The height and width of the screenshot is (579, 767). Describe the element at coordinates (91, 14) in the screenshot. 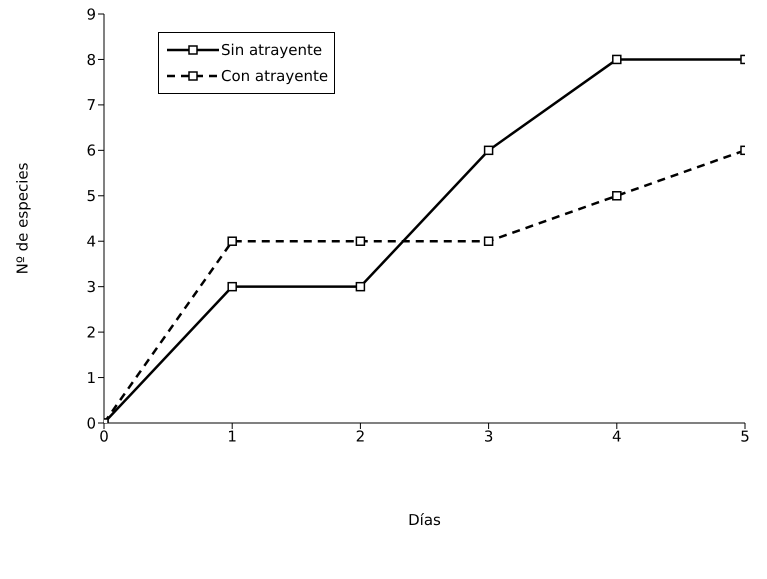

I see `y-tick-label: 9` at that location.